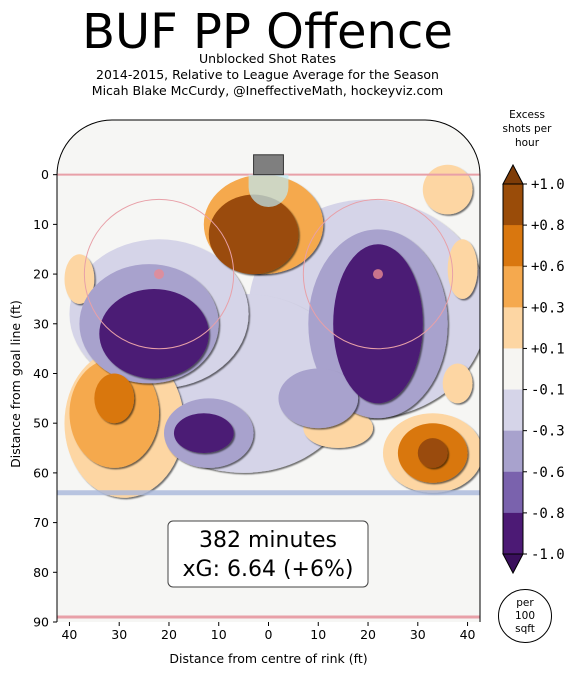  Describe the element at coordinates (268, 165) in the screenshot. I see `goal-net` at that location.